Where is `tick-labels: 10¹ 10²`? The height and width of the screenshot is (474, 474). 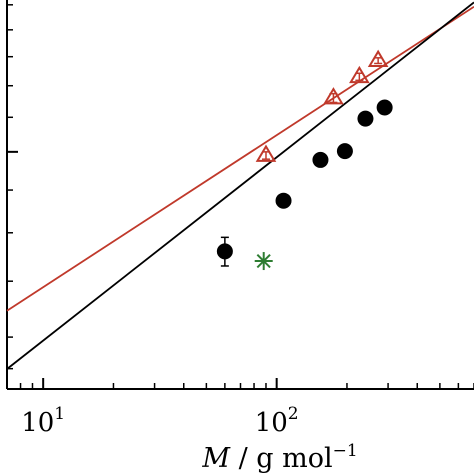 tick-labels: 10¹ 10² is located at coordinates (159, 421).